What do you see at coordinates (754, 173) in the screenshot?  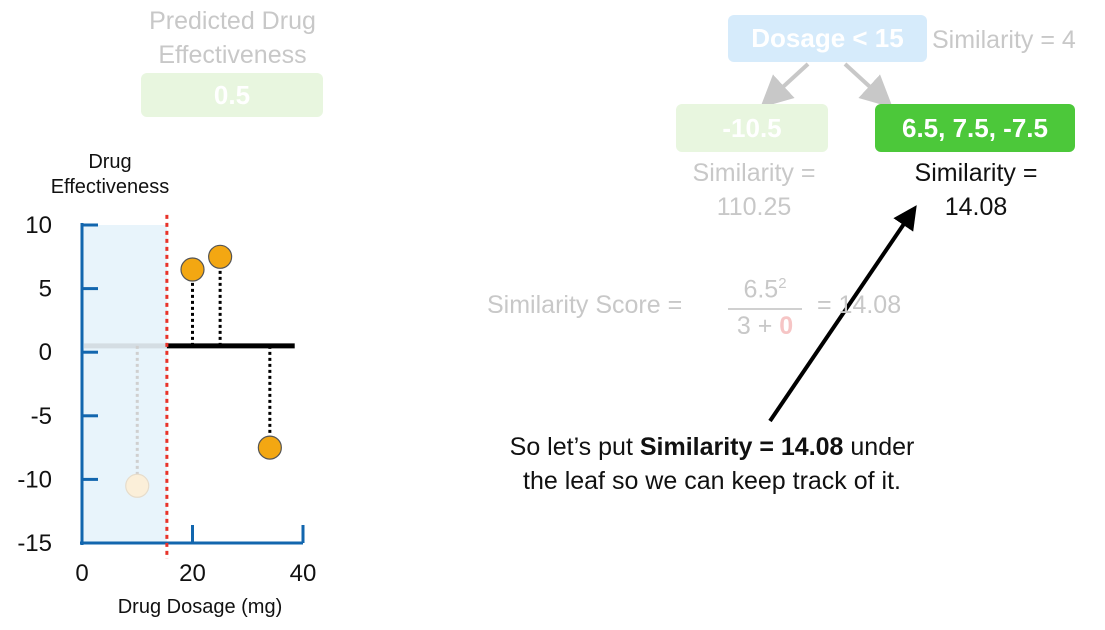 I see `left-similarity-line1: Similarity =` at bounding box center [754, 173].